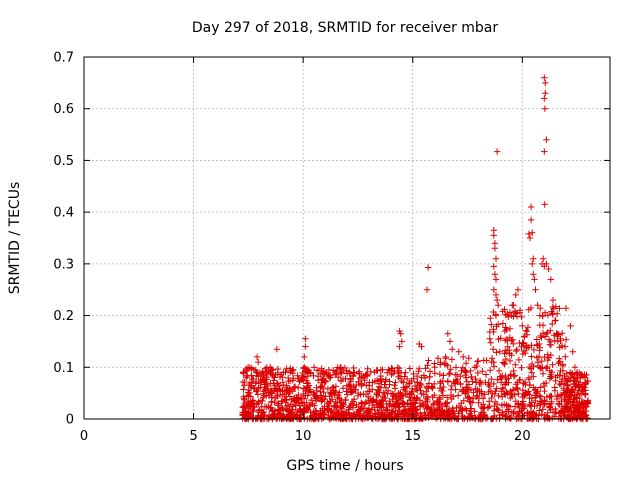  Describe the element at coordinates (15, 238) in the screenshot. I see `y-axis-title: SRMTID / TECUs` at that location.